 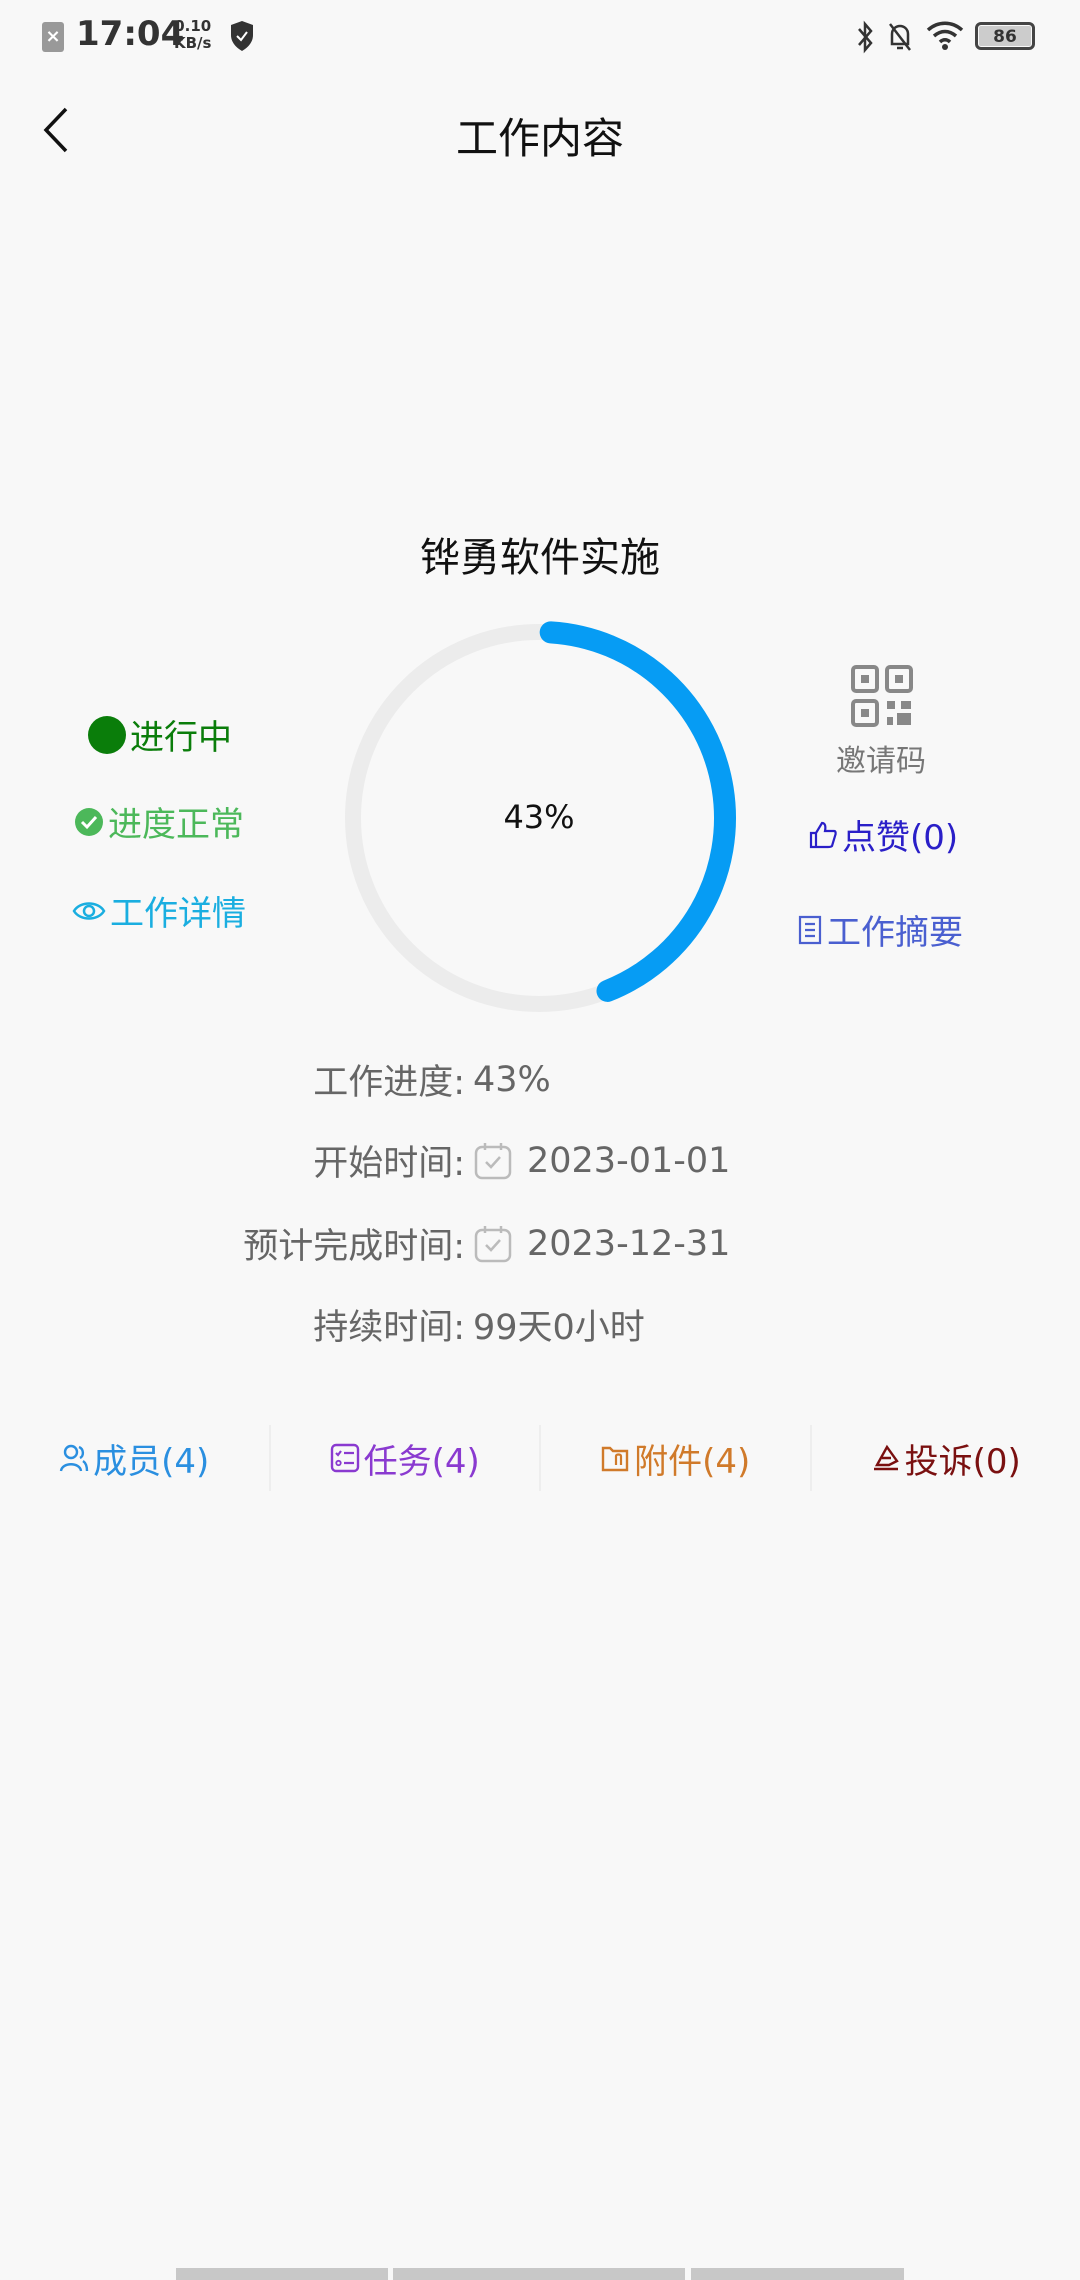 What do you see at coordinates (135, 1458) in the screenshot?
I see `tab-members: 成员(4)` at bounding box center [135, 1458].